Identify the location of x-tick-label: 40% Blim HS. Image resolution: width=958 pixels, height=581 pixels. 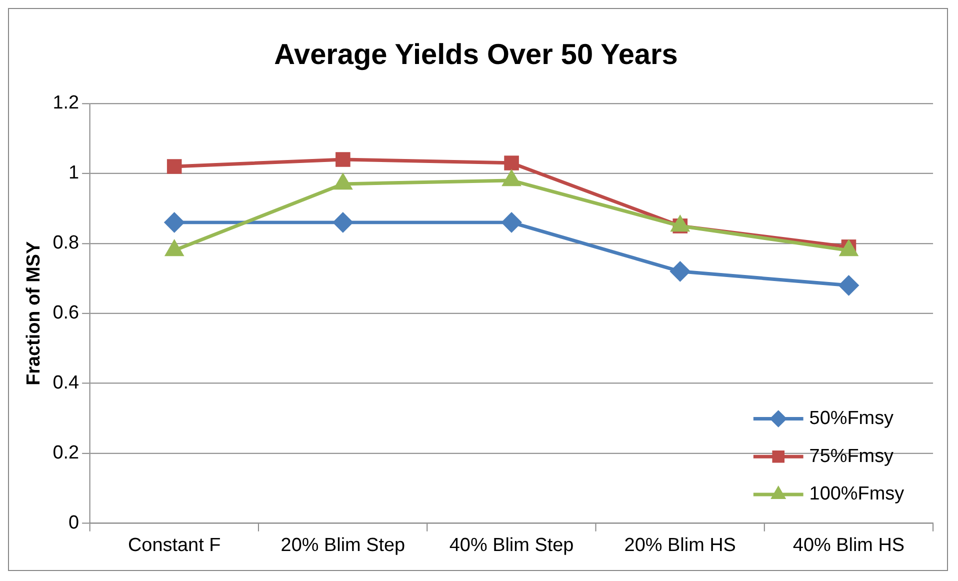
(848, 545).